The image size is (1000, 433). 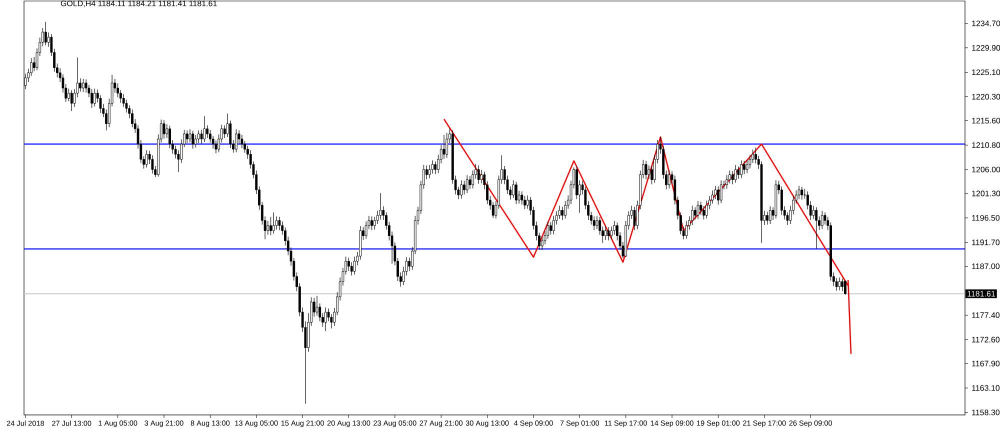 I want to click on y-tick-label: 1187.00, so click(x=986, y=266).